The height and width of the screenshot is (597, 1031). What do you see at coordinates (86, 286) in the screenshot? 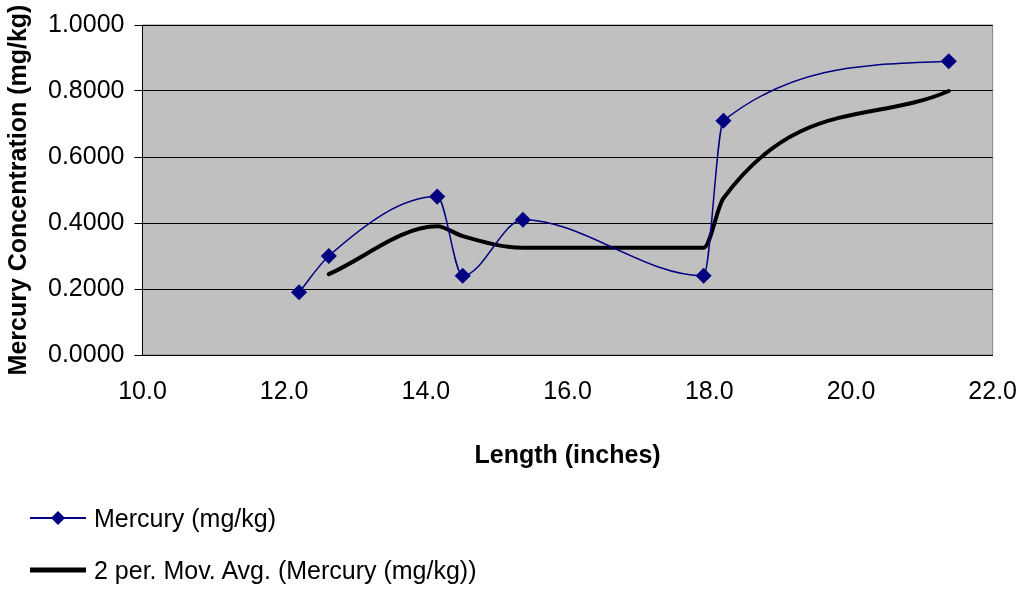
I see `y-tick-label: 0.2000` at bounding box center [86, 286].